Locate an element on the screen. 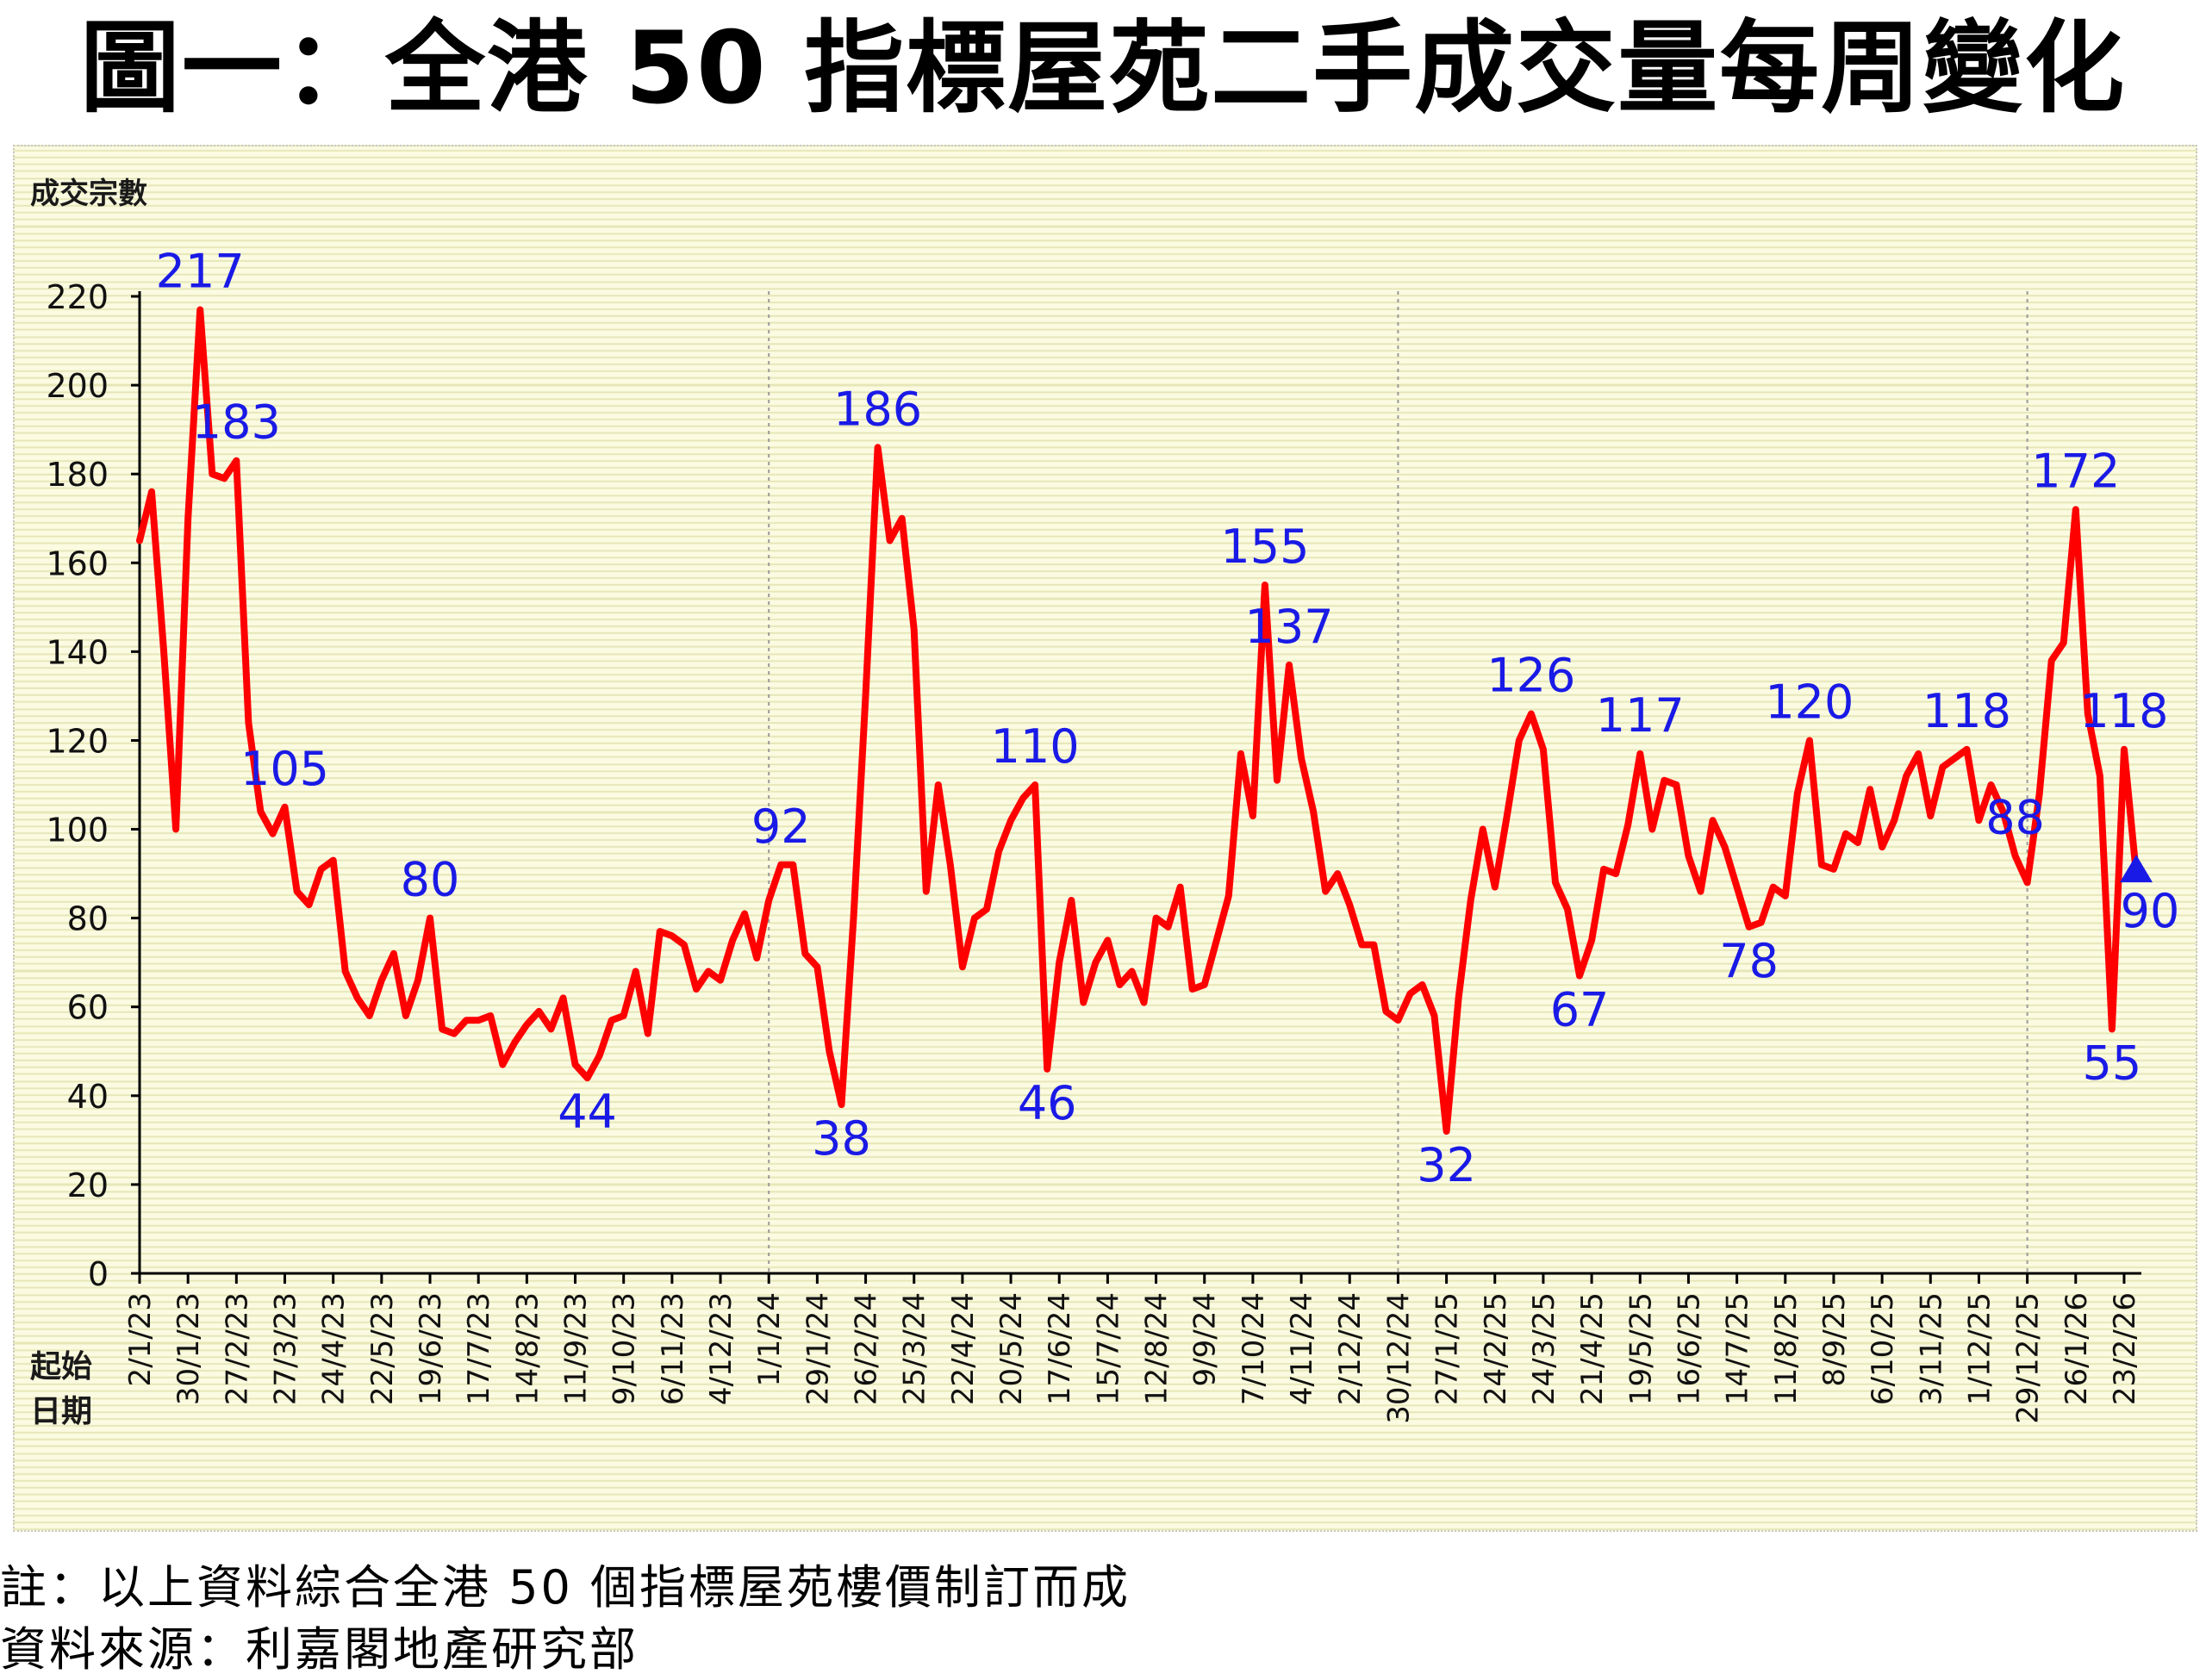 This screenshot has width=2206, height=1680. x-tick-label: 25/3/24 is located at coordinates (915, 1349).